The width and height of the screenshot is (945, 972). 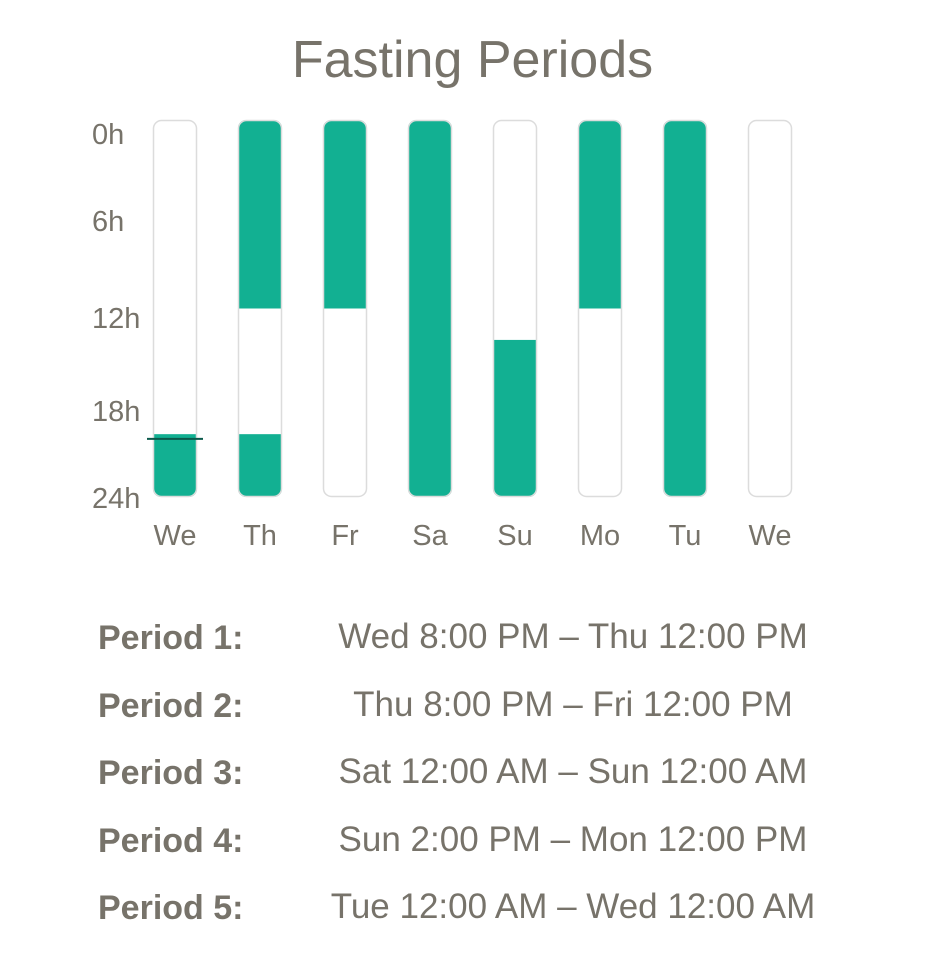 What do you see at coordinates (171, 773) in the screenshot?
I see `period-label: Period 3:` at bounding box center [171, 773].